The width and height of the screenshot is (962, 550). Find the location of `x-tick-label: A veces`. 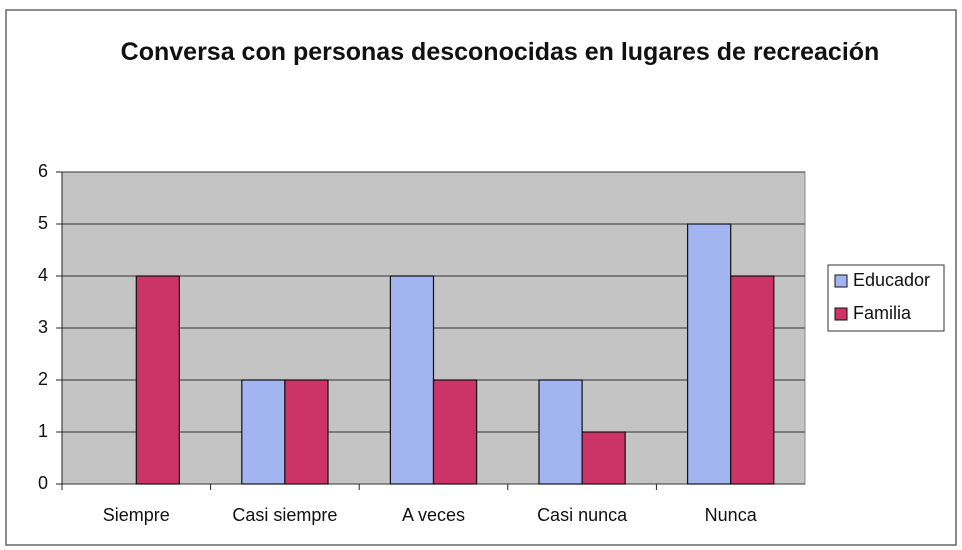

x-tick-label: A veces is located at coordinates (433, 515).